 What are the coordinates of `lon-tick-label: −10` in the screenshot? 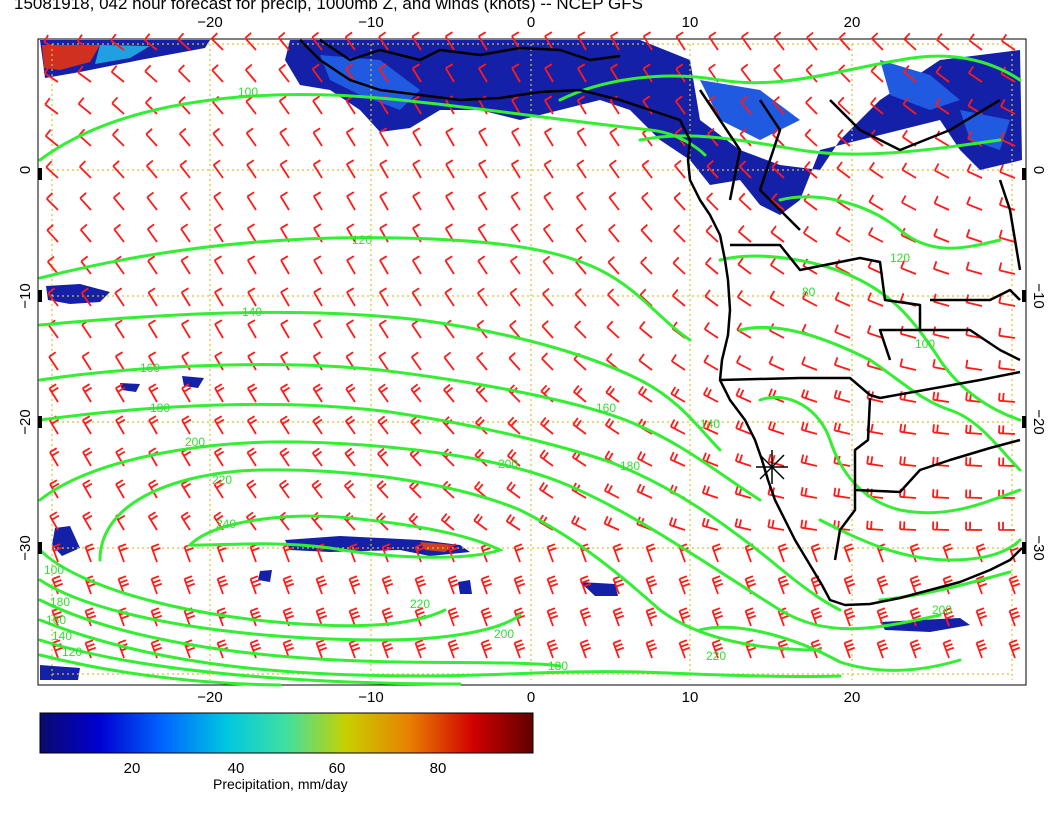 It's located at (370, 22).